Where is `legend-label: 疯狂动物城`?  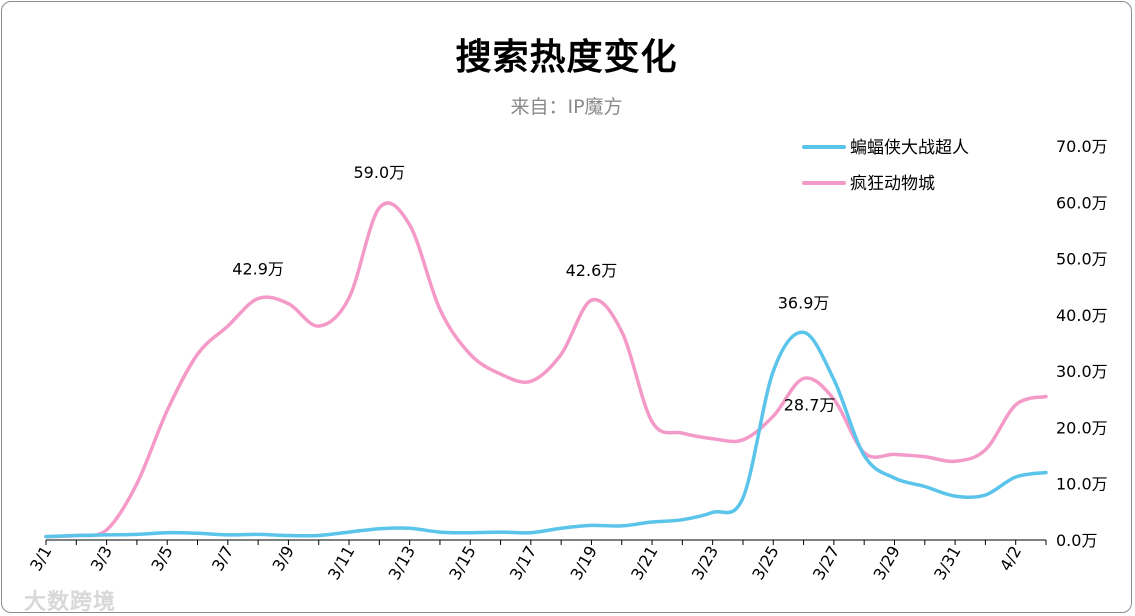 legend-label: 疯狂动物城 is located at coordinates (892, 184).